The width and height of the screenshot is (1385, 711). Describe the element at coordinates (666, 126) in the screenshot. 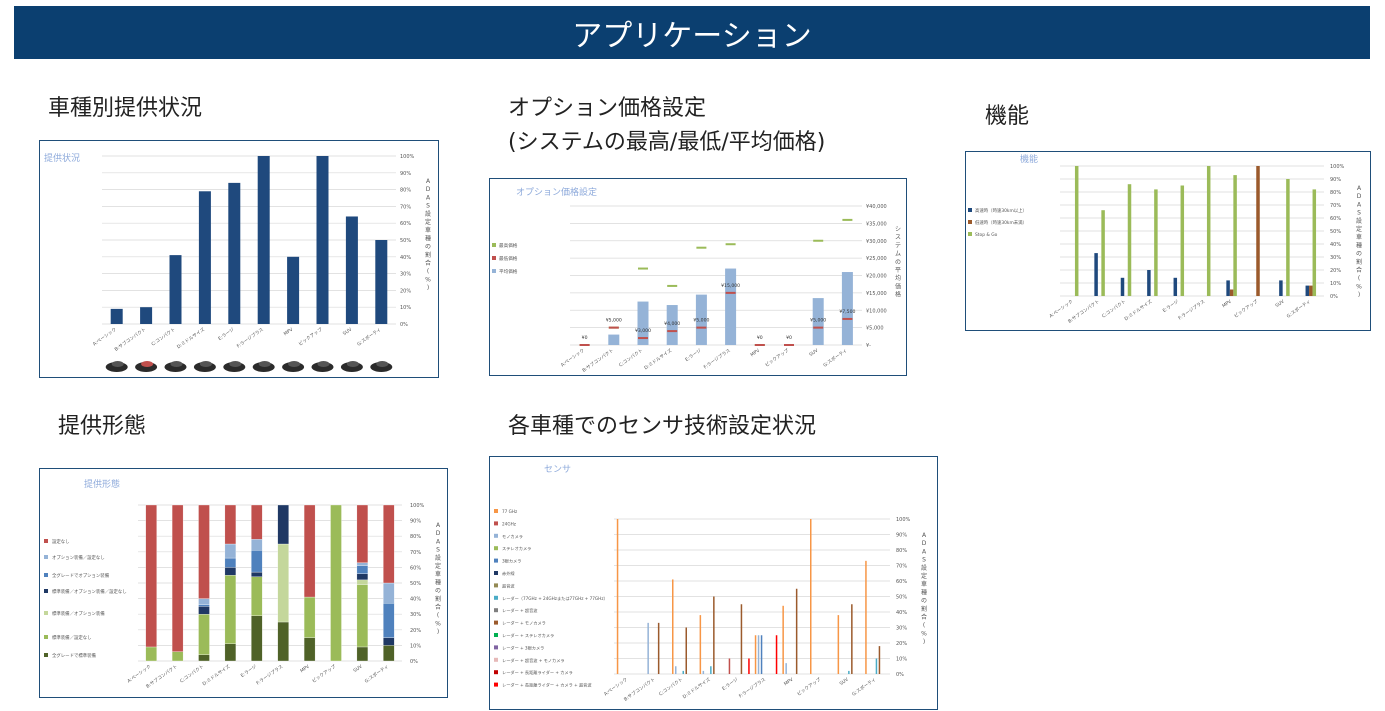

I see `section-title-option-price: オプション価格設定 (システムの最高/最低/平均価格)` at that location.